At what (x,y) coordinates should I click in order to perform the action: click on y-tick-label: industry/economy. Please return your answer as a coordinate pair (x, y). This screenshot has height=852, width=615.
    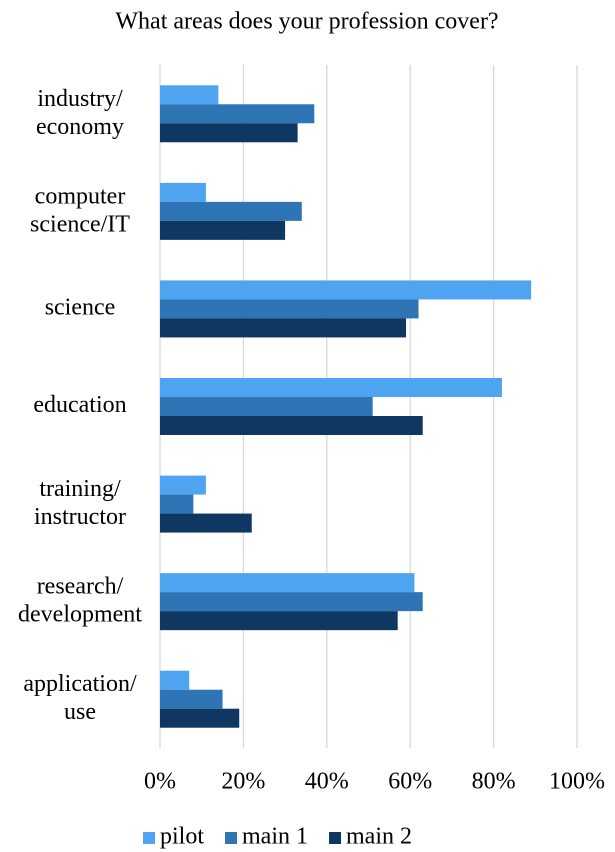
    Looking at the image, I should click on (80, 112).